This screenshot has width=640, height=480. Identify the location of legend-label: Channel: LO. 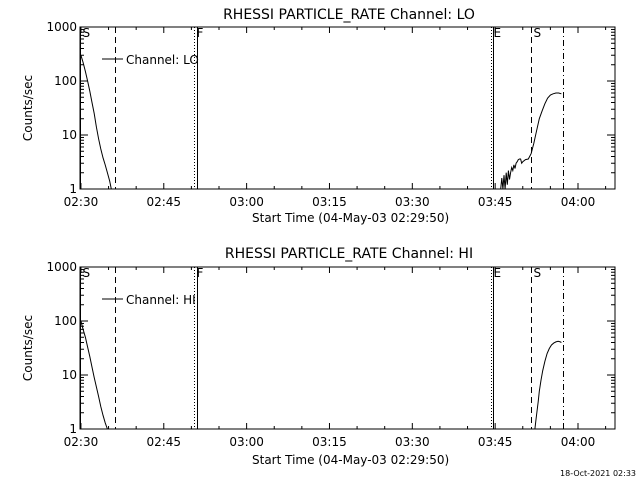
(162, 60).